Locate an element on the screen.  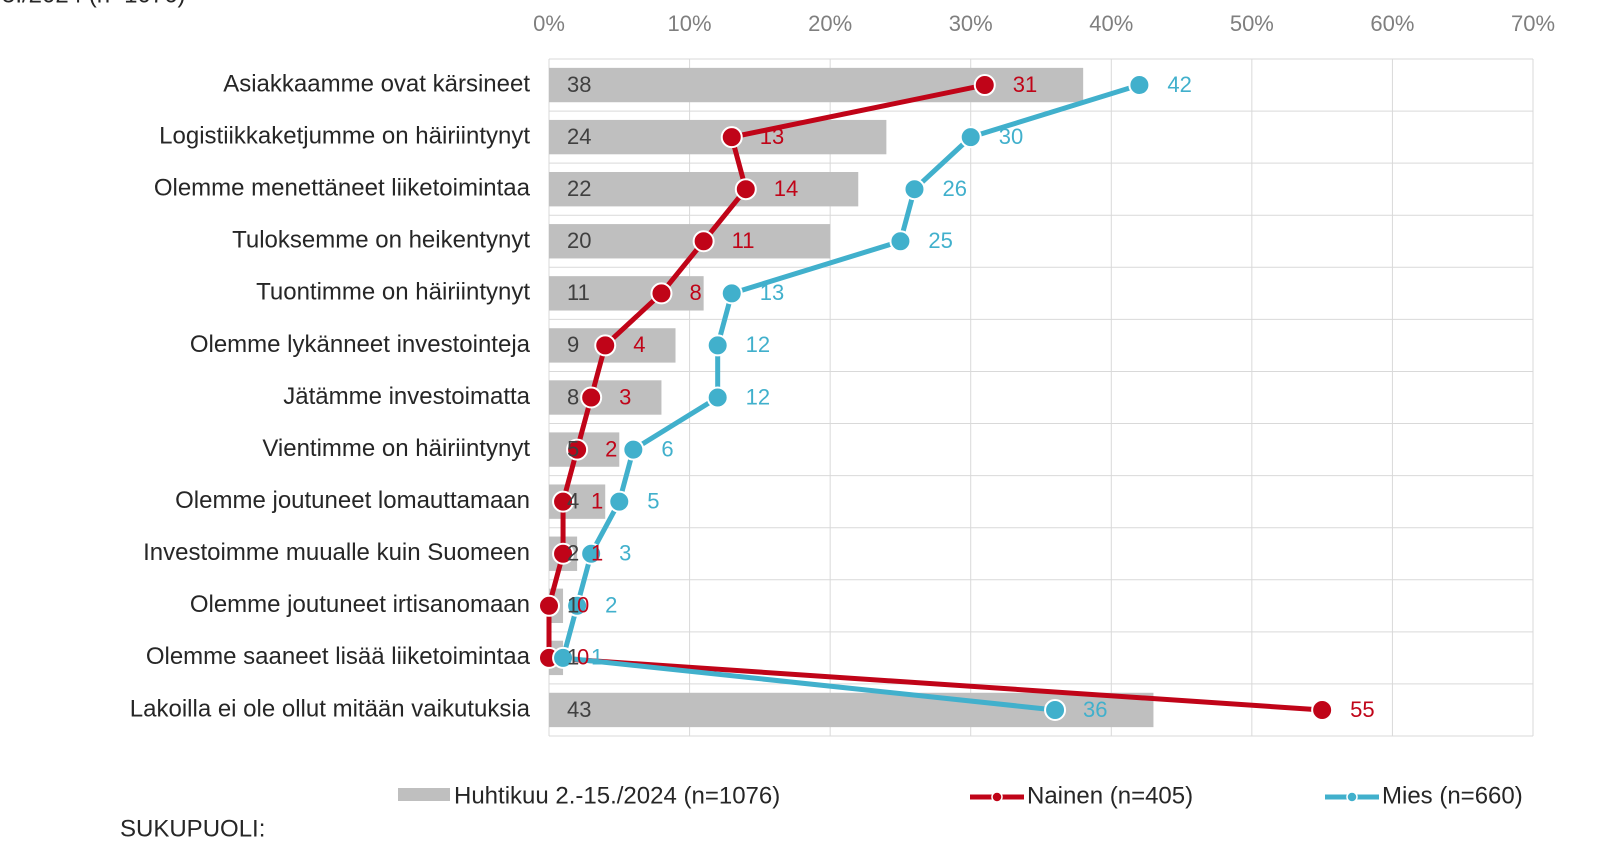
legend-label: Mies (n=660) is located at coordinates (1452, 795).